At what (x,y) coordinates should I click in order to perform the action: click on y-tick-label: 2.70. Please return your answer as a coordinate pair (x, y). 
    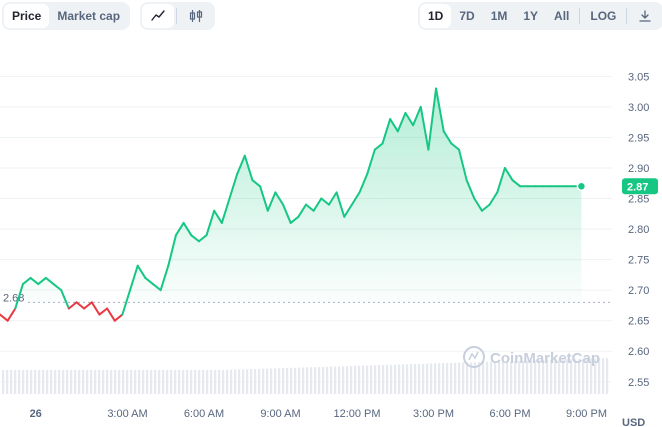
    Looking at the image, I should click on (638, 291).